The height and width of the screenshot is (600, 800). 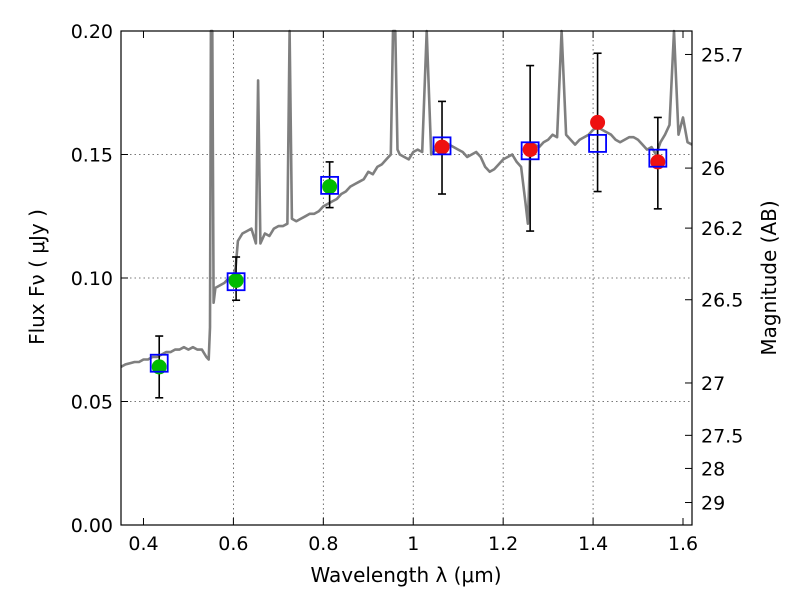 I want to click on x-axis-label: Wavelength λ (μm), so click(x=405, y=575).